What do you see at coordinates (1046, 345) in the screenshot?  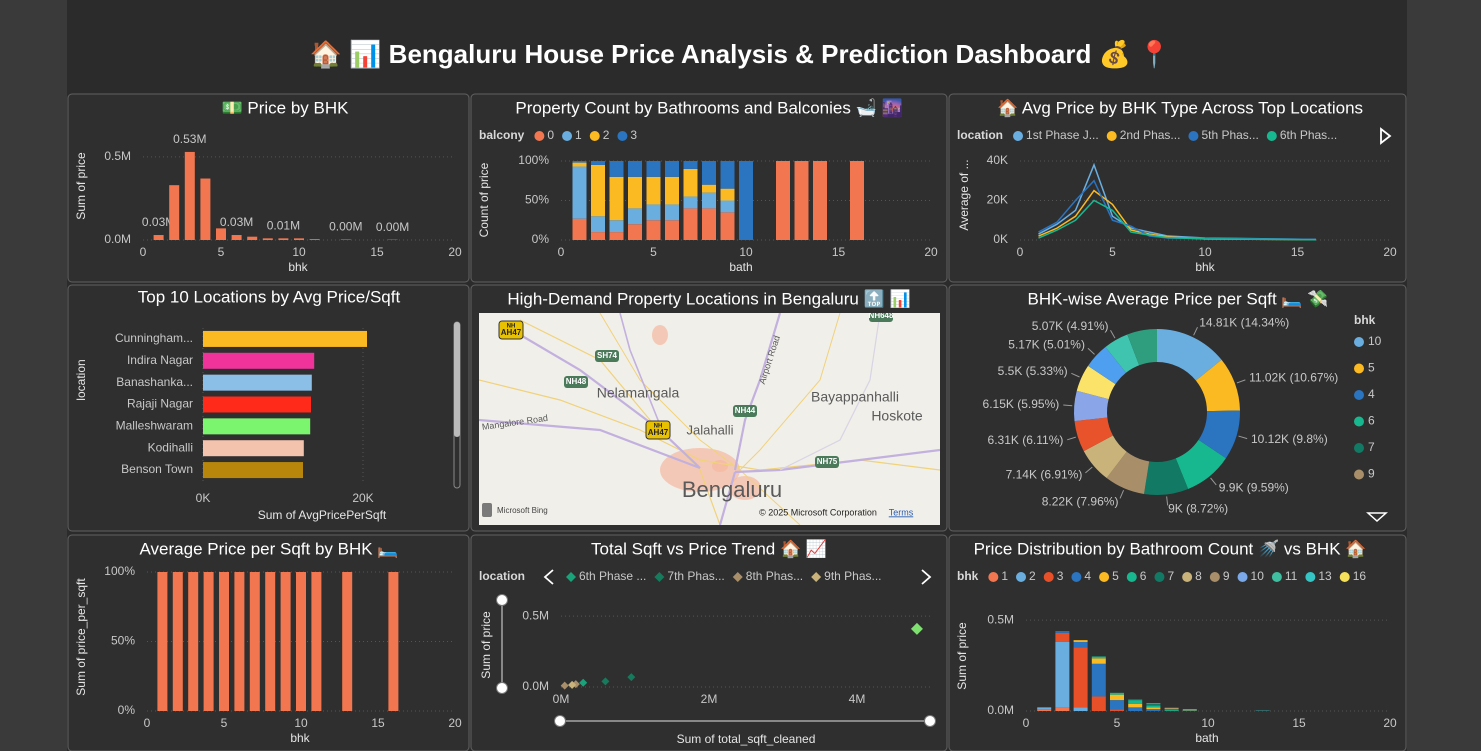 I see `data-label: 5.17K (5.01%)` at bounding box center [1046, 345].